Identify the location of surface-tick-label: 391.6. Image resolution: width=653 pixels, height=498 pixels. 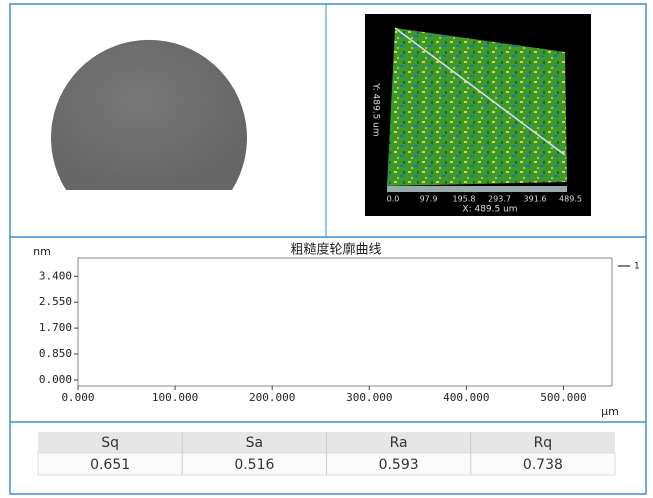
(535, 199).